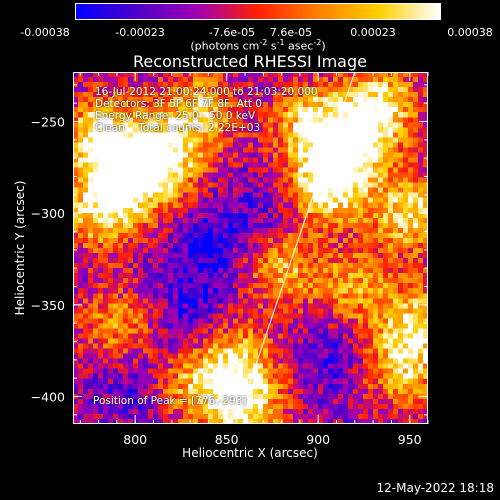 The height and width of the screenshot is (500, 500). Describe the element at coordinates (435, 488) in the screenshot. I see `plot-timestamp: 12-May-2022 18:18` at that location.